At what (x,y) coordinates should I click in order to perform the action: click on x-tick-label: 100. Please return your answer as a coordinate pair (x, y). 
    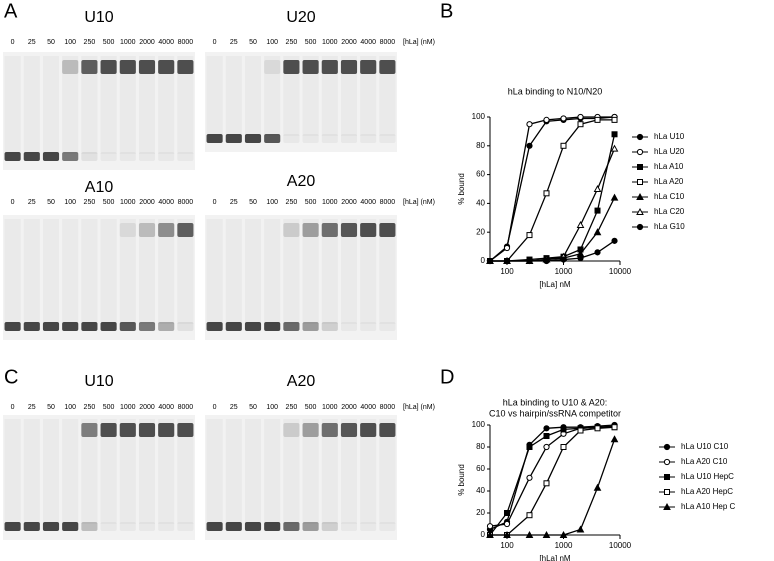
    Looking at the image, I should click on (507, 545).